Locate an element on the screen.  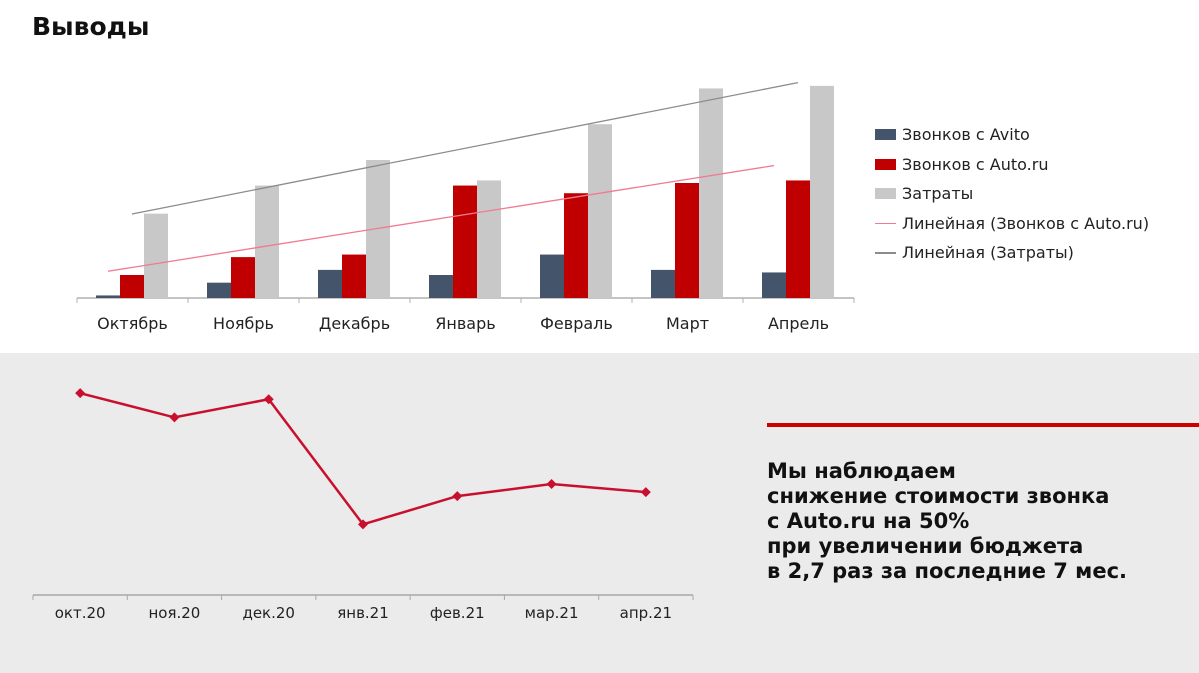
cost-per-call-line is located at coordinates (362, 458).